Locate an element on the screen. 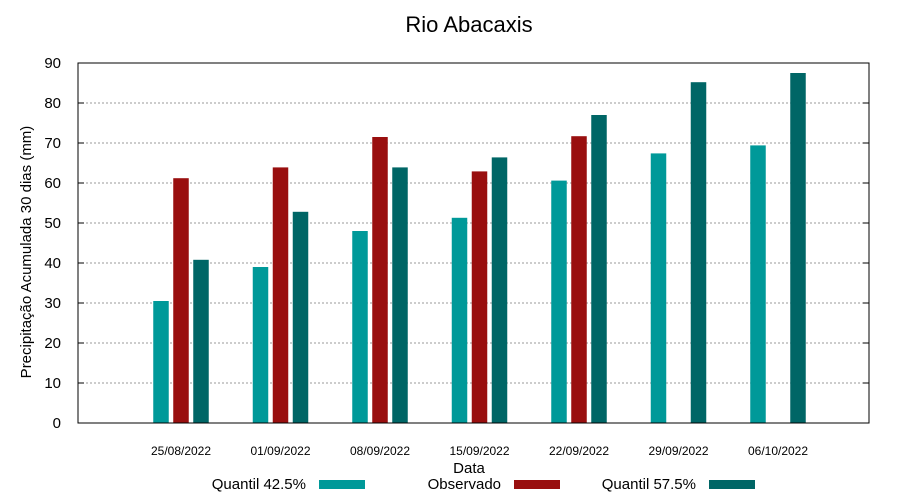 Image resolution: width=900 pixels, height=500 pixels. bar-quantil-42-5--2 is located at coordinates (360, 327).